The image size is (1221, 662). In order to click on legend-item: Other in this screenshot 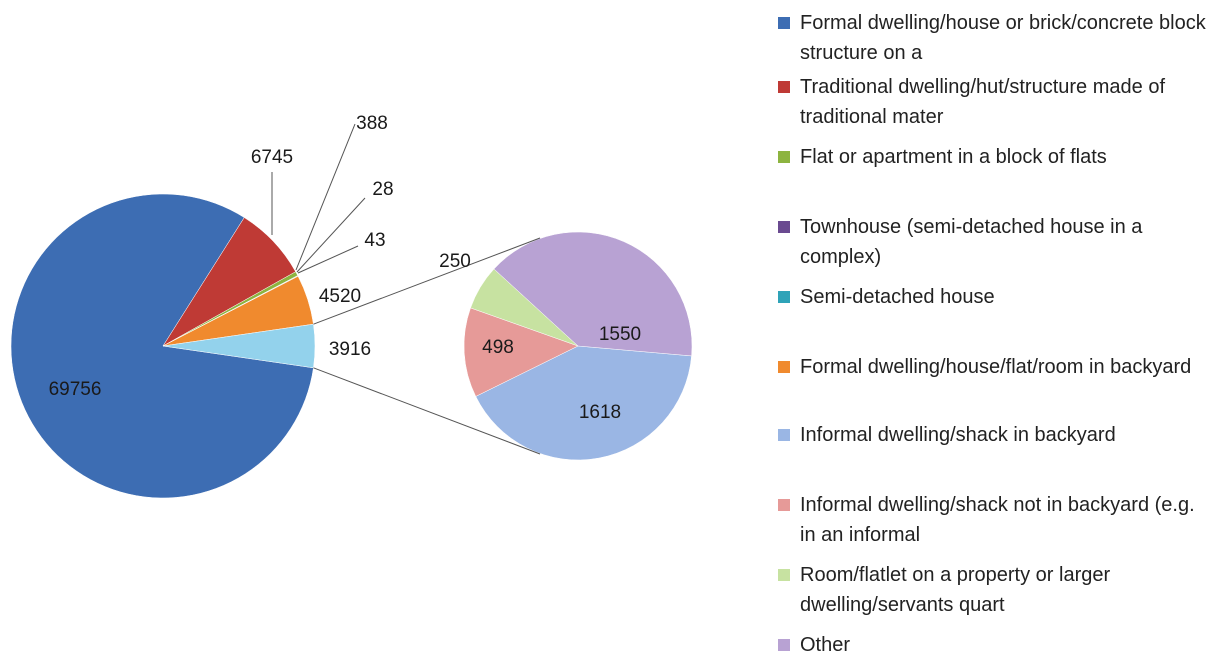, I will do `click(998, 645)`.